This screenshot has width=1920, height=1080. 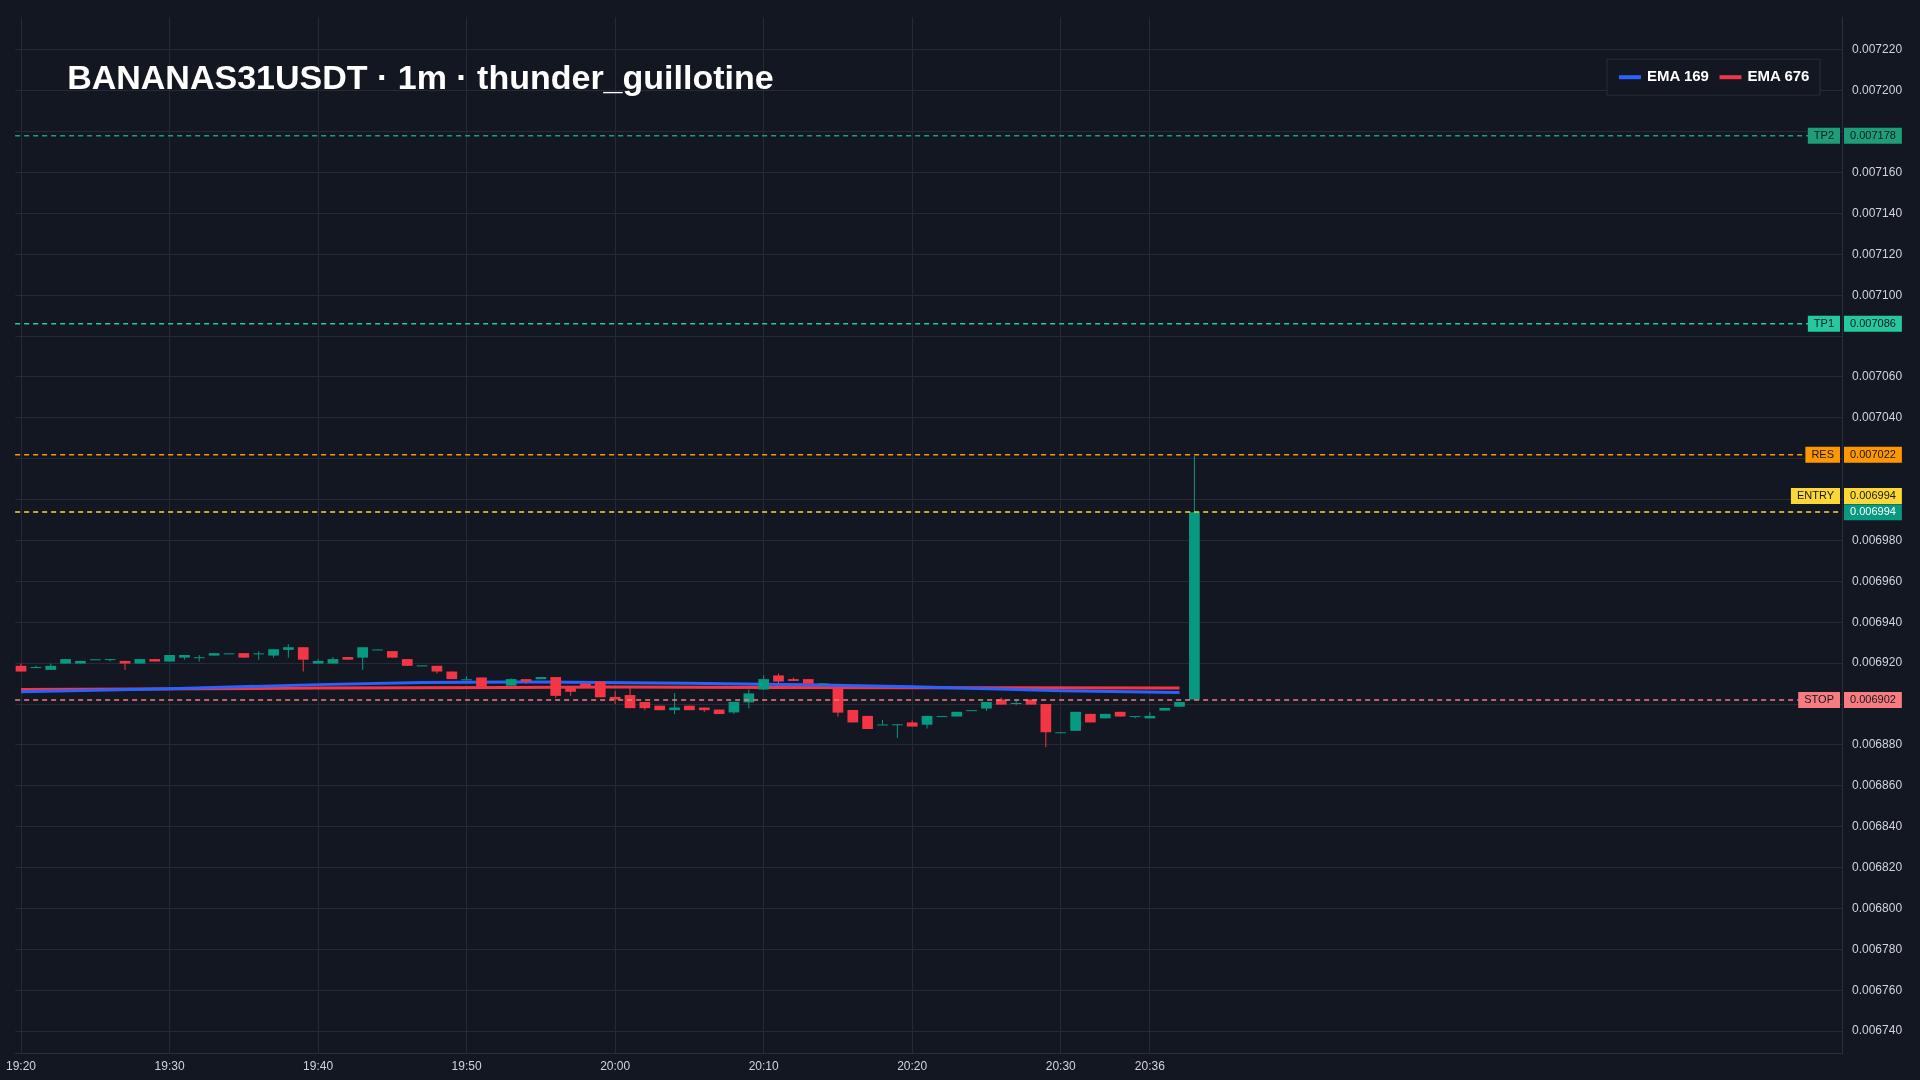 What do you see at coordinates (420, 76) in the screenshot?
I see `text: BANANAS31USDT · 1m · thunder_guillotine` at bounding box center [420, 76].